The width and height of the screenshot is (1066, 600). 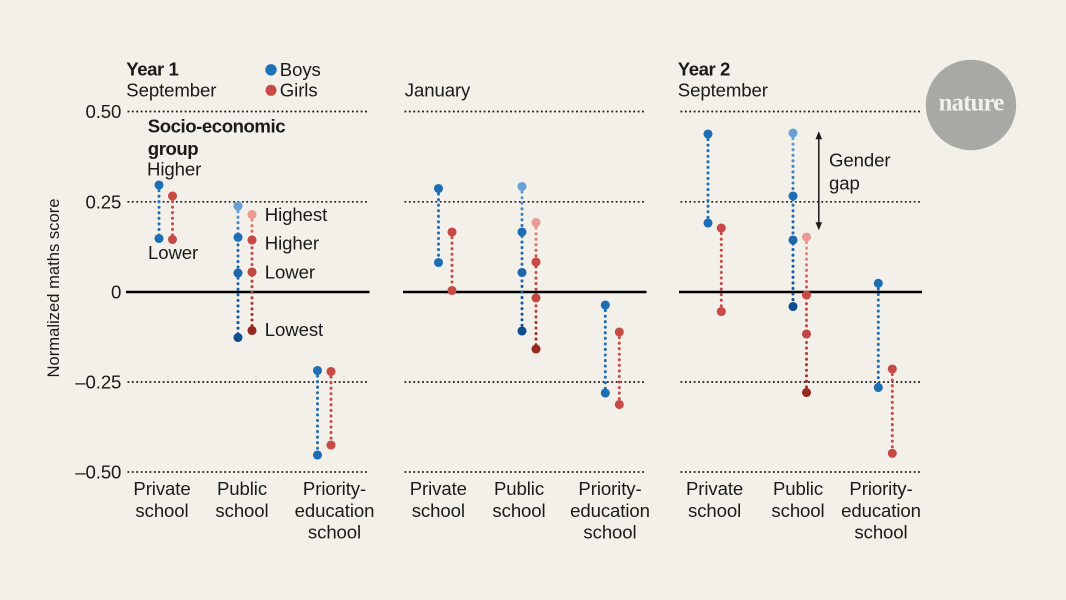 What do you see at coordinates (173, 148) in the screenshot?
I see `svg-text: group` at bounding box center [173, 148].